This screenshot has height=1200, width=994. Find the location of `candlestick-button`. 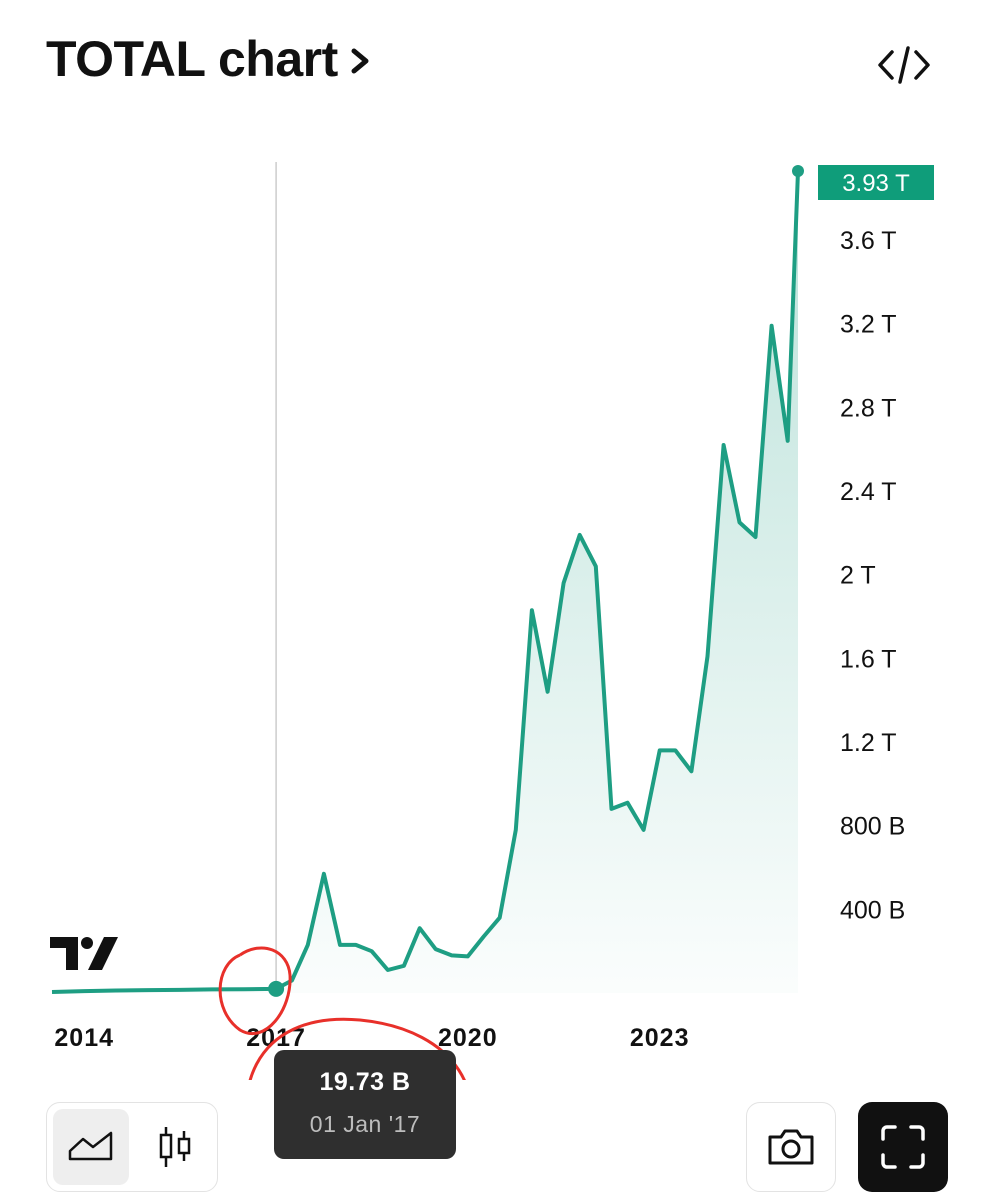

candlestick-button is located at coordinates (175, 1147).